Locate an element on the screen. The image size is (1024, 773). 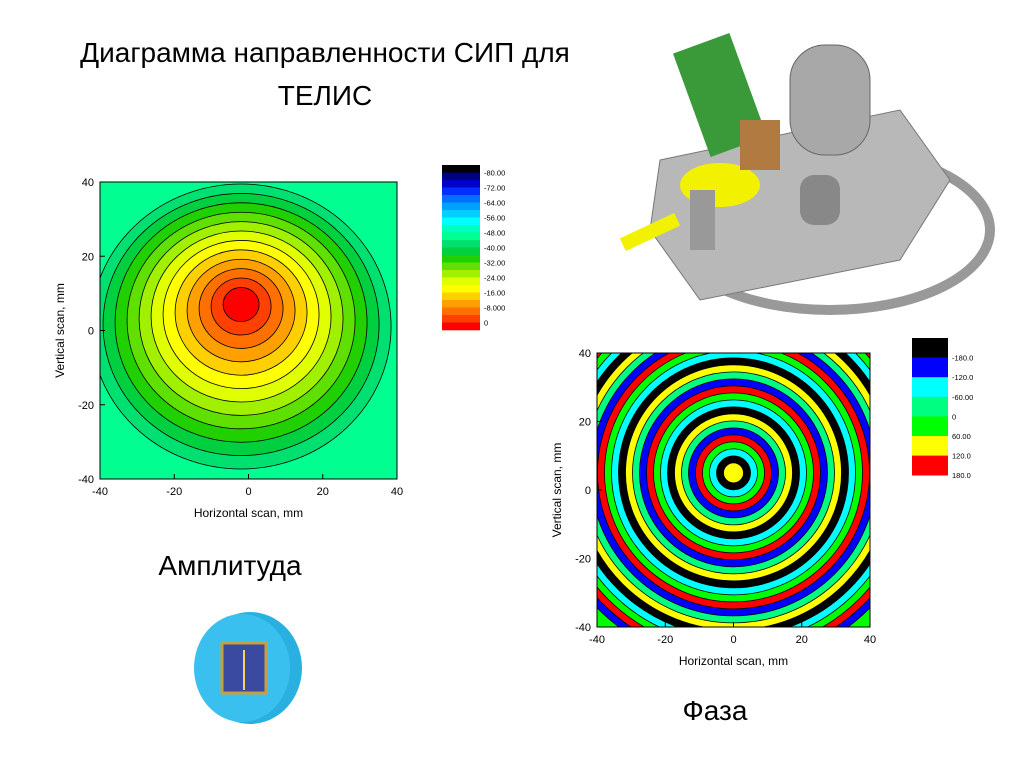
plot-caption: Амплитуда is located at coordinates (230, 565).